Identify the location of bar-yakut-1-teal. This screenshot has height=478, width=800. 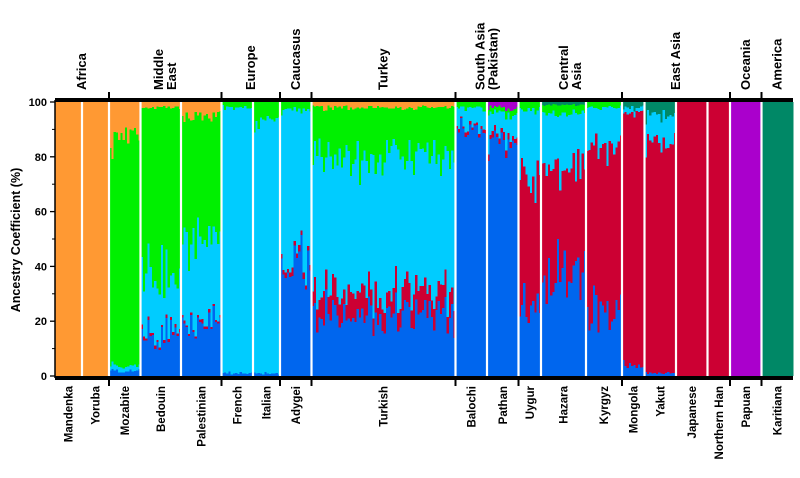
(646, 113).